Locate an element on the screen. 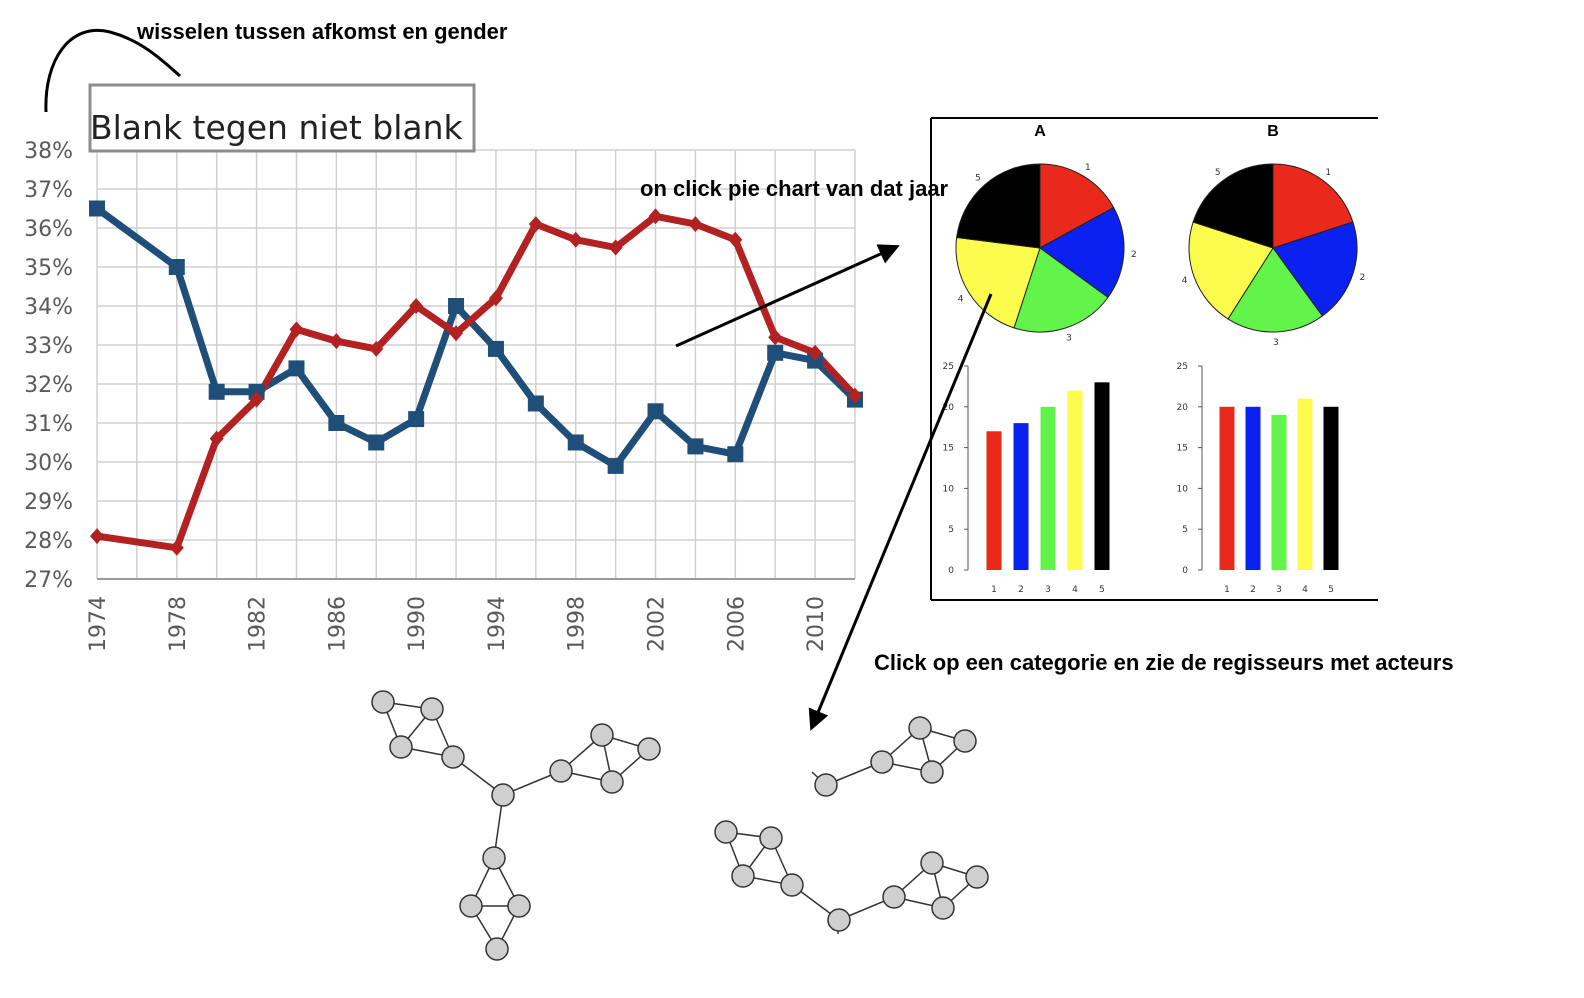 The height and width of the screenshot is (998, 1584). pie-b-title: B is located at coordinates (1273, 131).